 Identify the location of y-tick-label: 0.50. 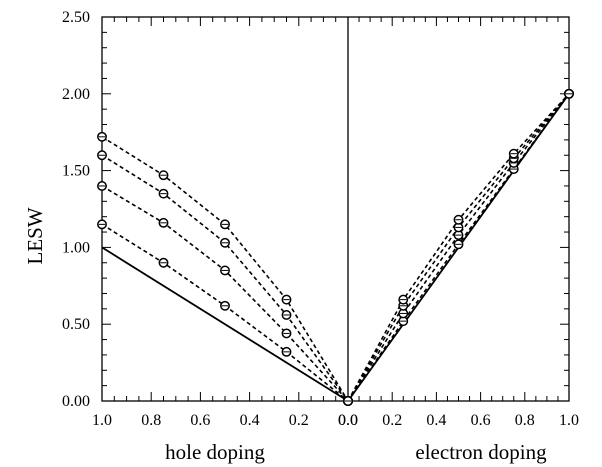
(76, 324).